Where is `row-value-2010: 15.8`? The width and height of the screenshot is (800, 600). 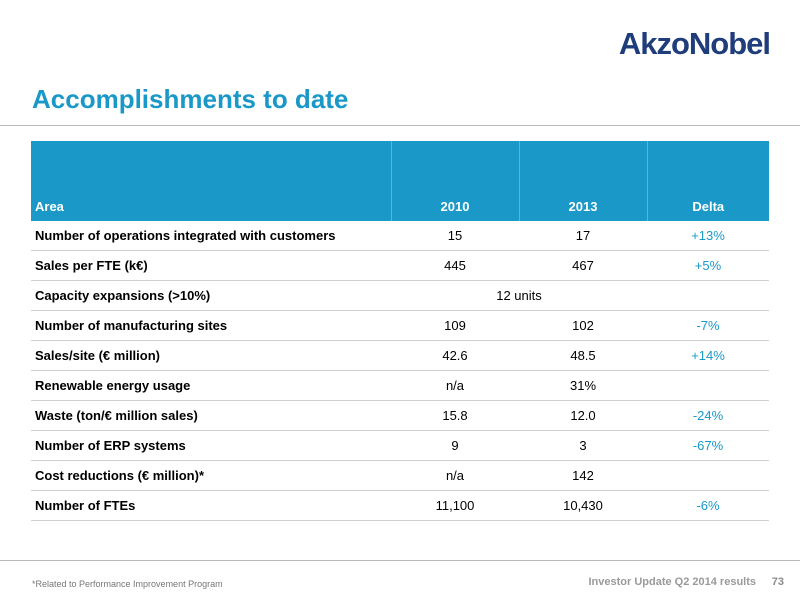
row-value-2010: 15.8 is located at coordinates (455, 415).